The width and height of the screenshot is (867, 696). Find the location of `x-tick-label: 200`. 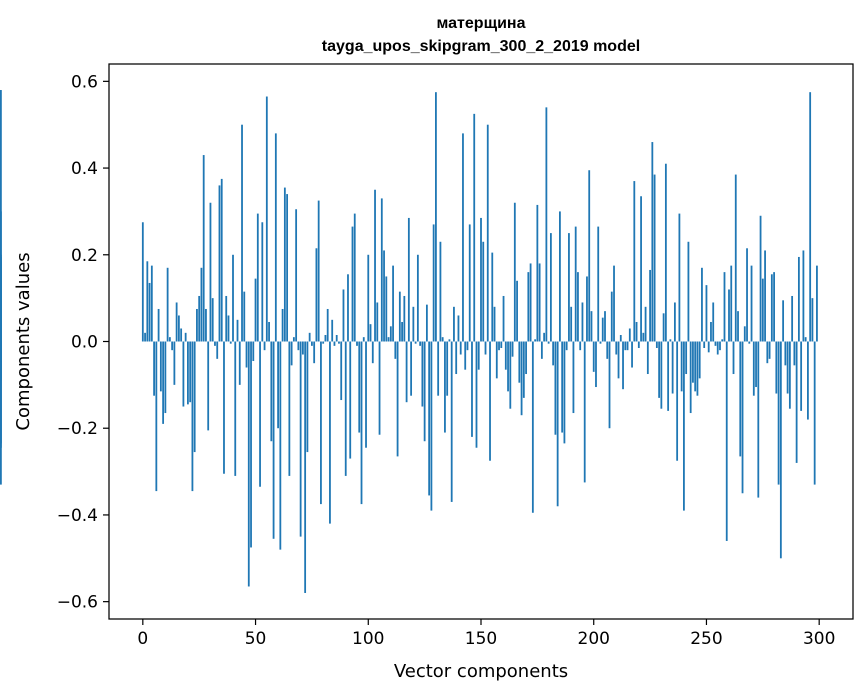

x-tick-label: 200 is located at coordinates (594, 639).